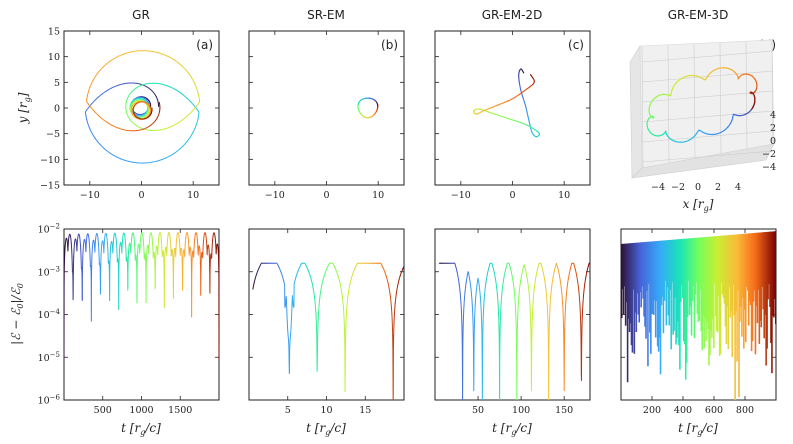 Image resolution: width=793 pixels, height=444 pixels. Describe the element at coordinates (326, 15) in the screenshot. I see `title-sr-em: SR-EM` at that location.